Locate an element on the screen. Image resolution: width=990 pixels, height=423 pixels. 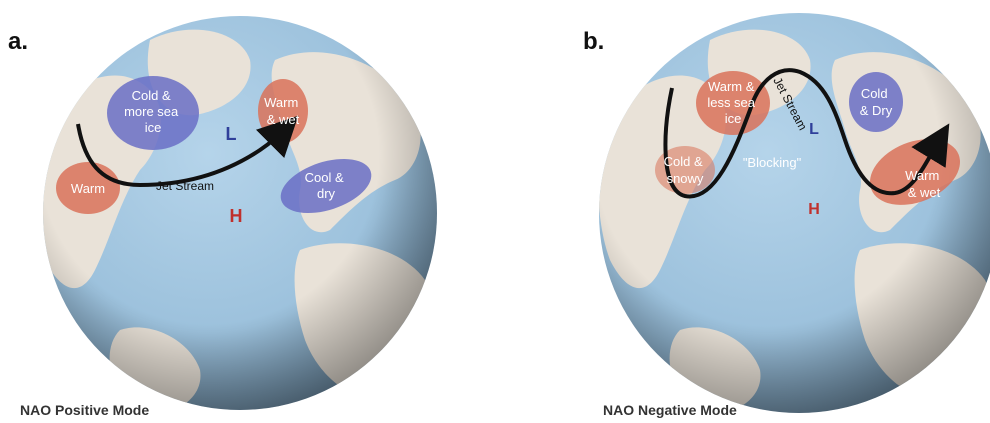
label-warm: Warm is located at coordinates (88, 188).